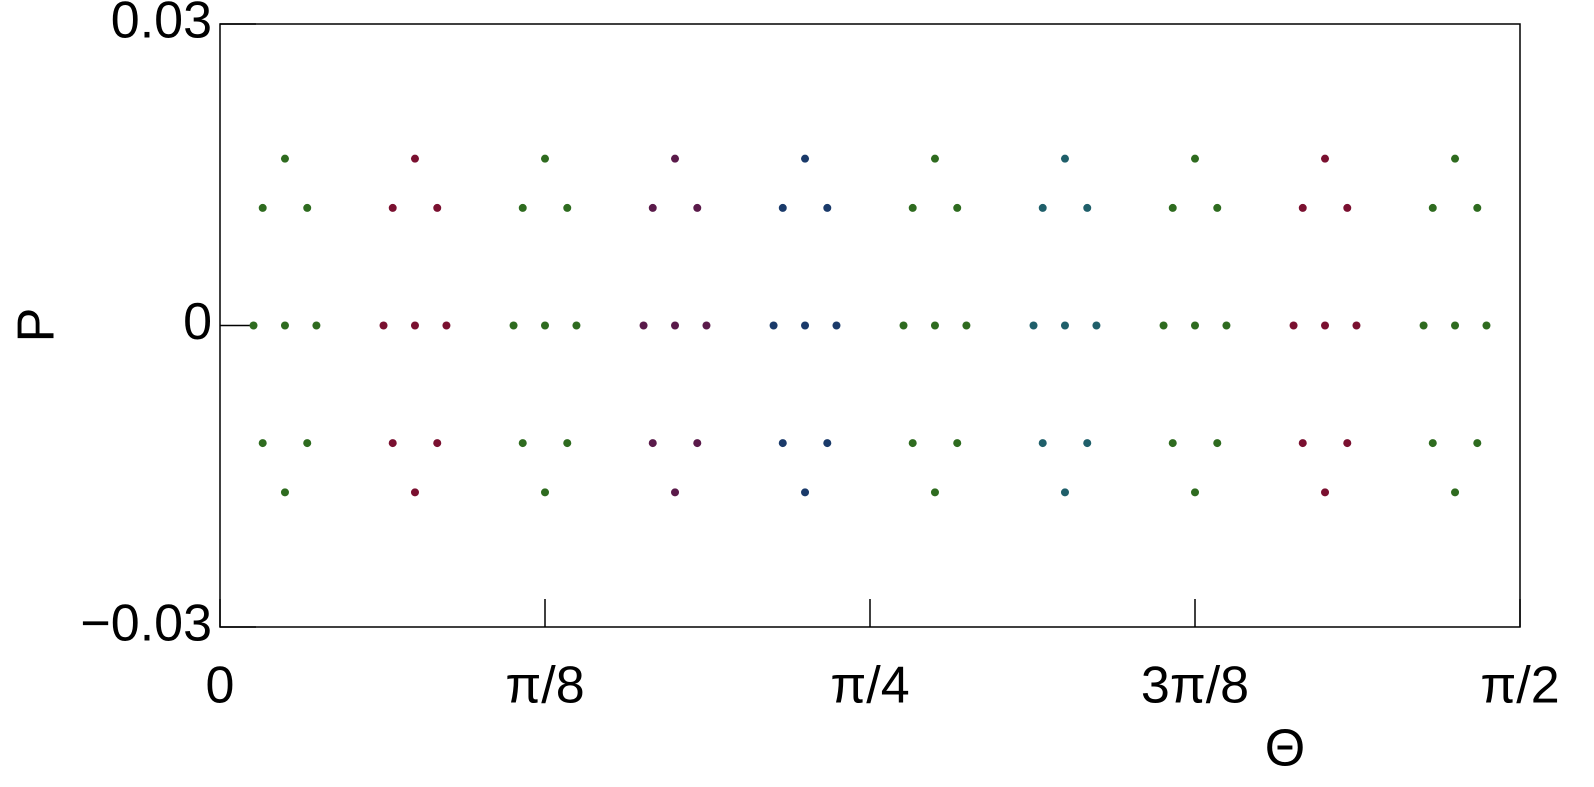 The image size is (1594, 787). Describe the element at coordinates (146, 624) in the screenshot. I see `y-tick-label: −0.03` at that location.